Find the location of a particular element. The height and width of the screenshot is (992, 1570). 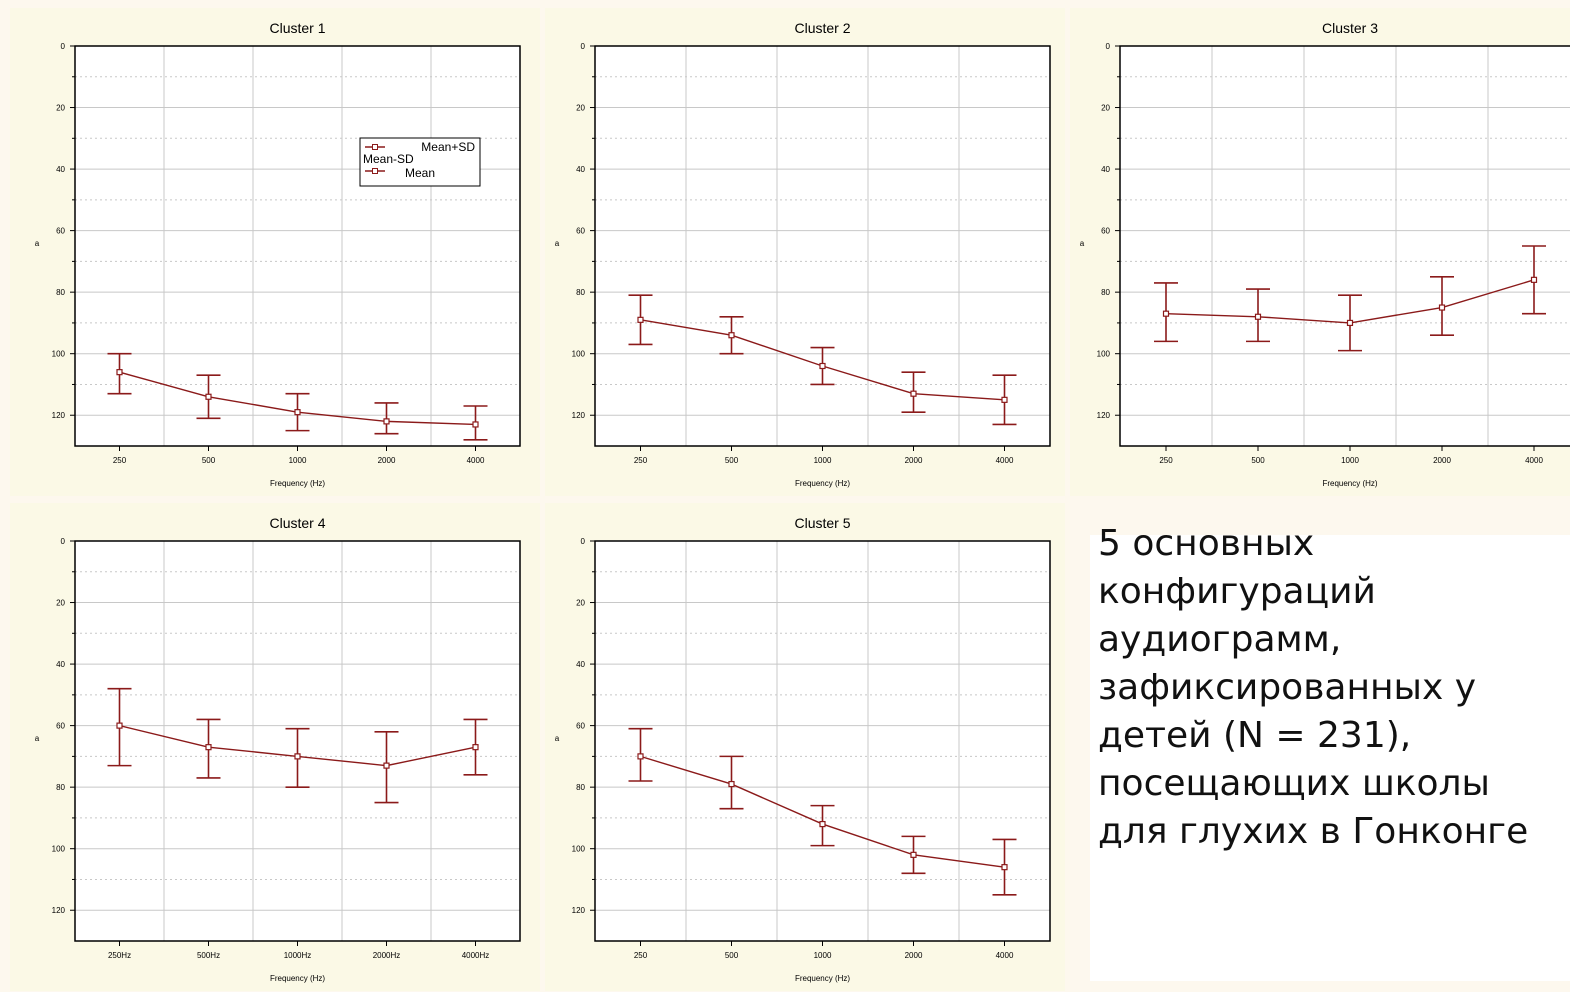

chart-title: Cluster 1 is located at coordinates (297, 28).